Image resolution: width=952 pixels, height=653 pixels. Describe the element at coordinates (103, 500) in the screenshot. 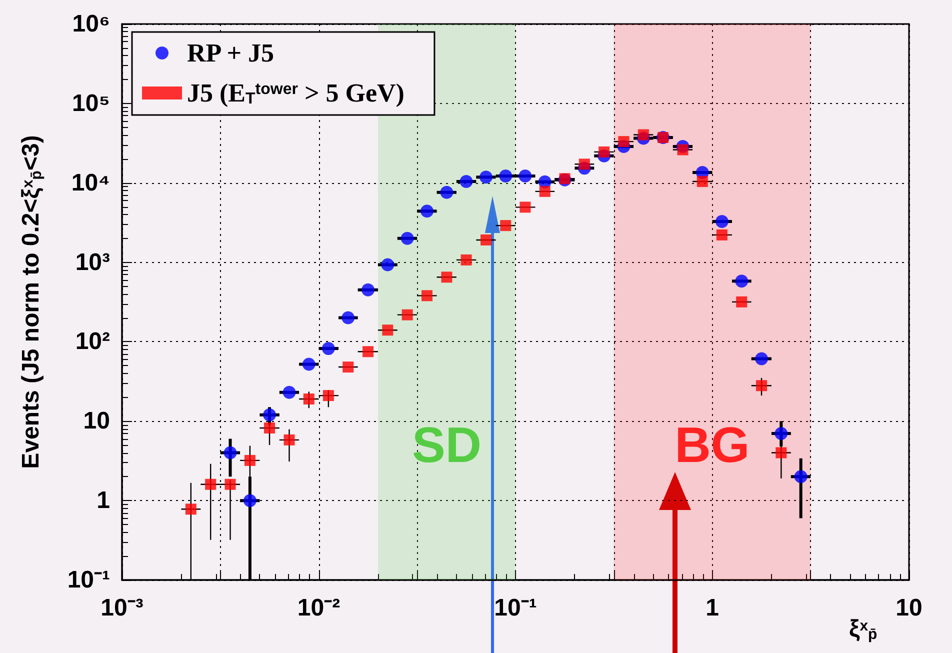

I see `y-tick-label: 1` at that location.